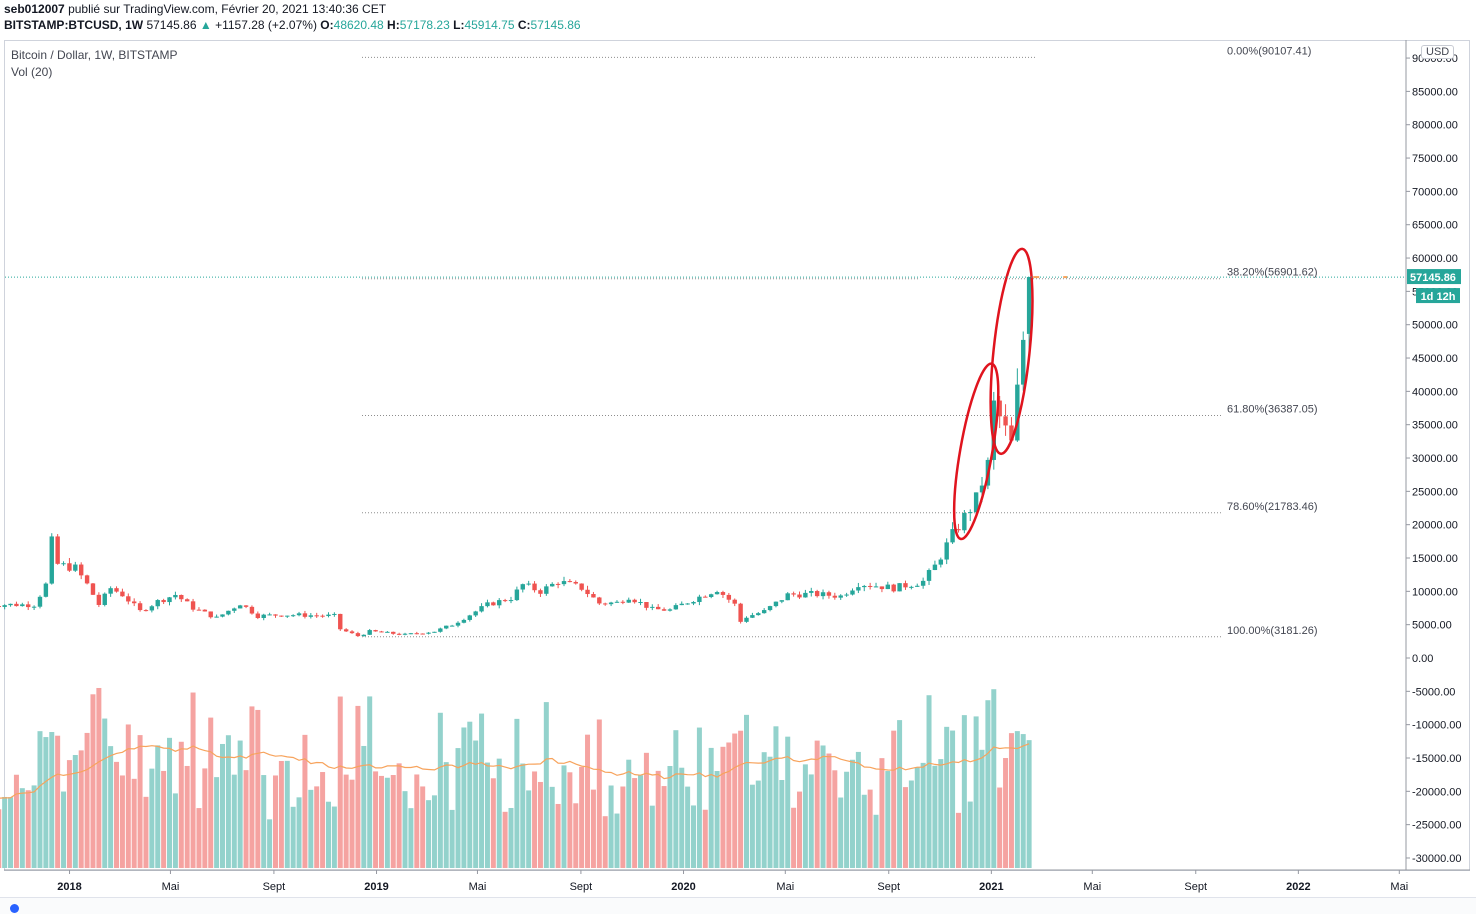  Describe the element at coordinates (34, 9) in the screenshot. I see `author-name: seb012007` at that location.